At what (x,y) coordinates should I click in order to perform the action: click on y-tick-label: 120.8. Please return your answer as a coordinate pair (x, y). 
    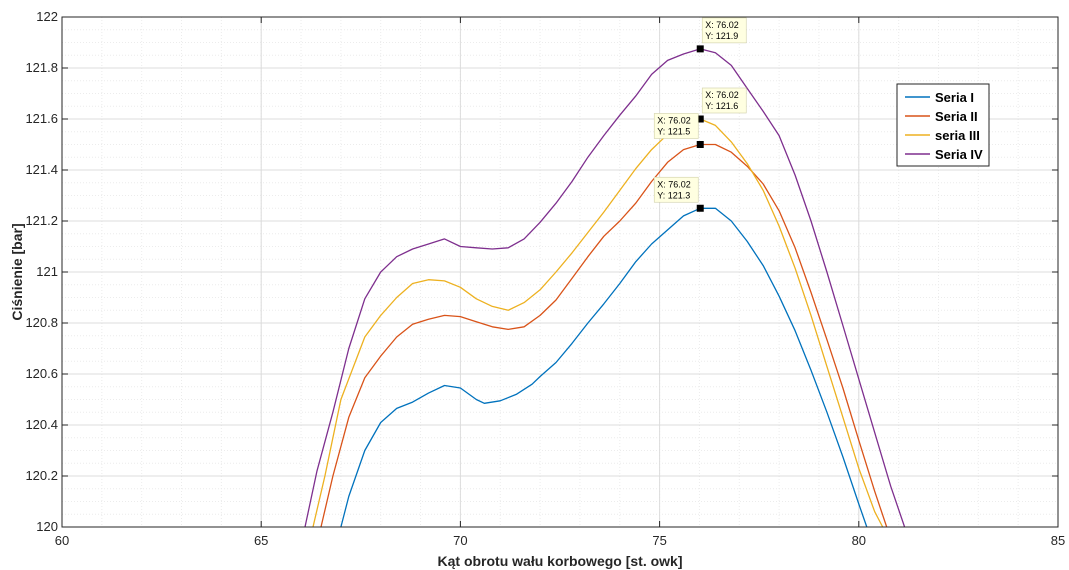
    Looking at the image, I should click on (41, 322).